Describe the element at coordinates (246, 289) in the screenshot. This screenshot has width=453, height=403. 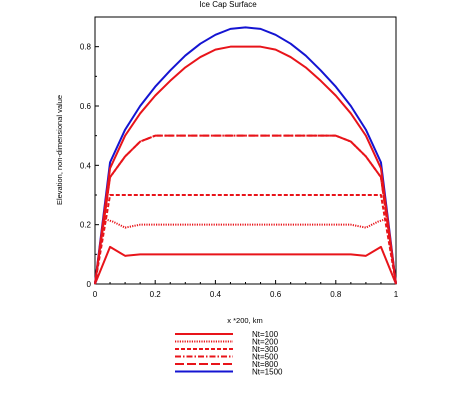
I see `x-axis: 0 0.2 0.4 0.6 0.8 1` at that location.